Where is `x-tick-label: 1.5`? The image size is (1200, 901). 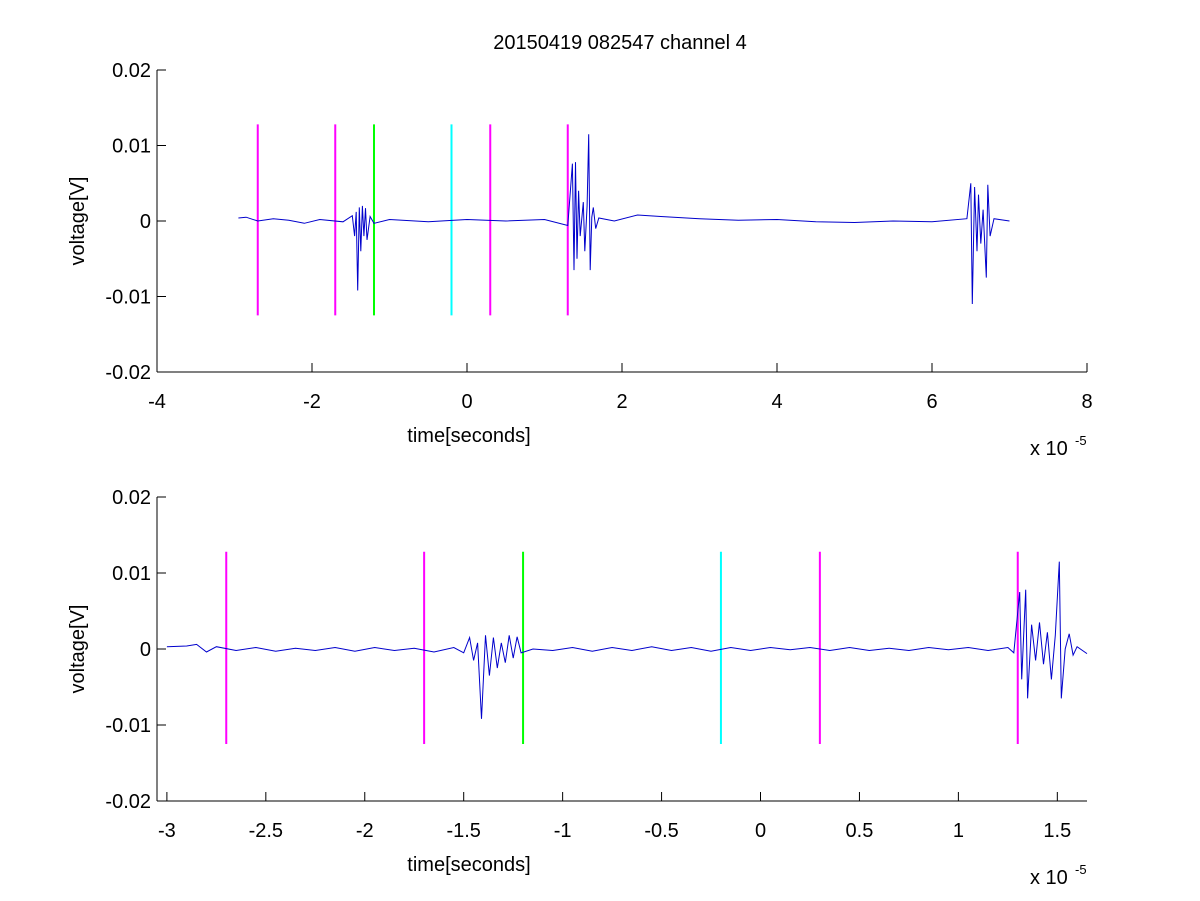
x-tick-label: 1.5 is located at coordinates (1057, 831).